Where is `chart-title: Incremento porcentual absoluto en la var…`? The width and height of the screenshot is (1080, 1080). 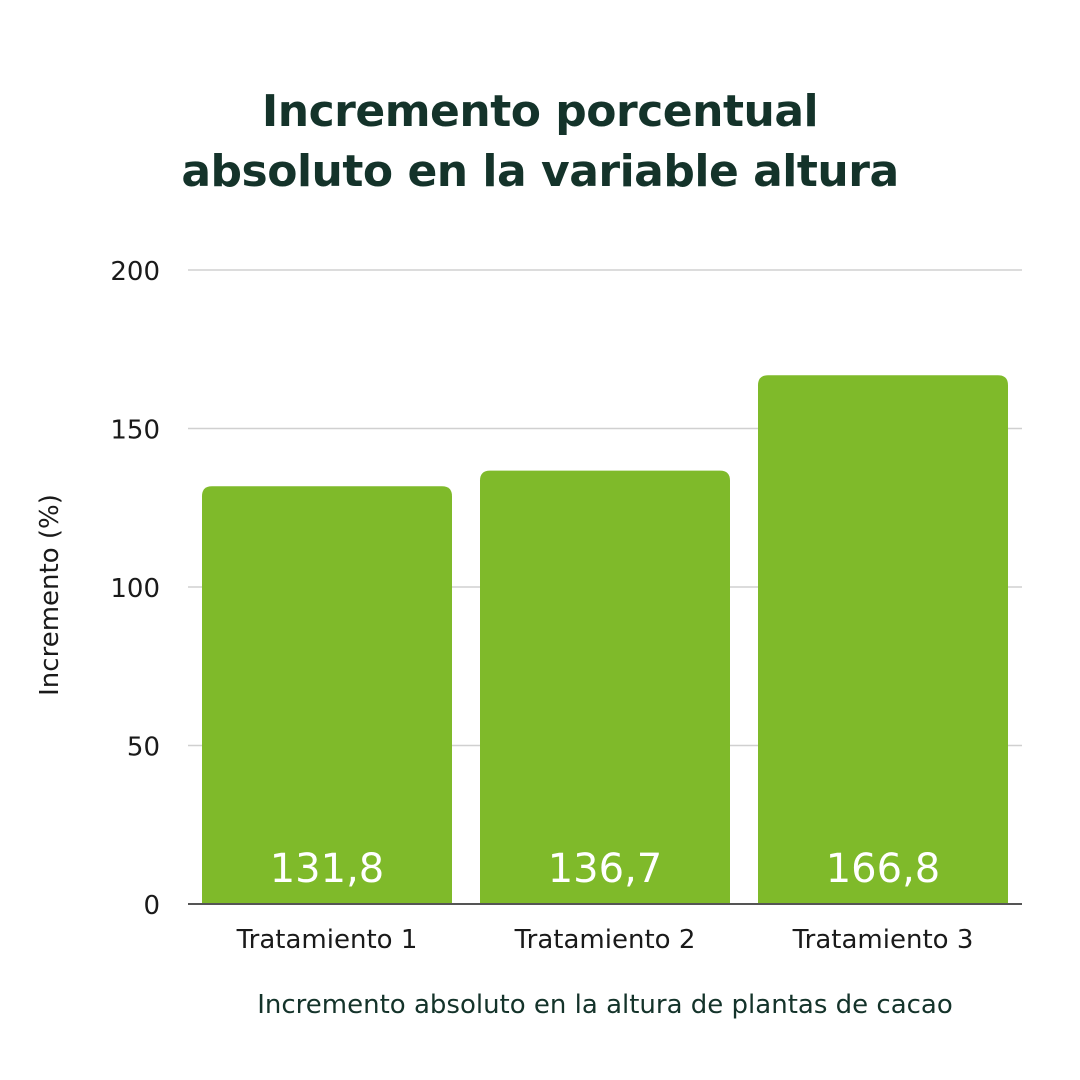 chart-title: Incremento porcentual absoluto en la var… is located at coordinates (540, 142).